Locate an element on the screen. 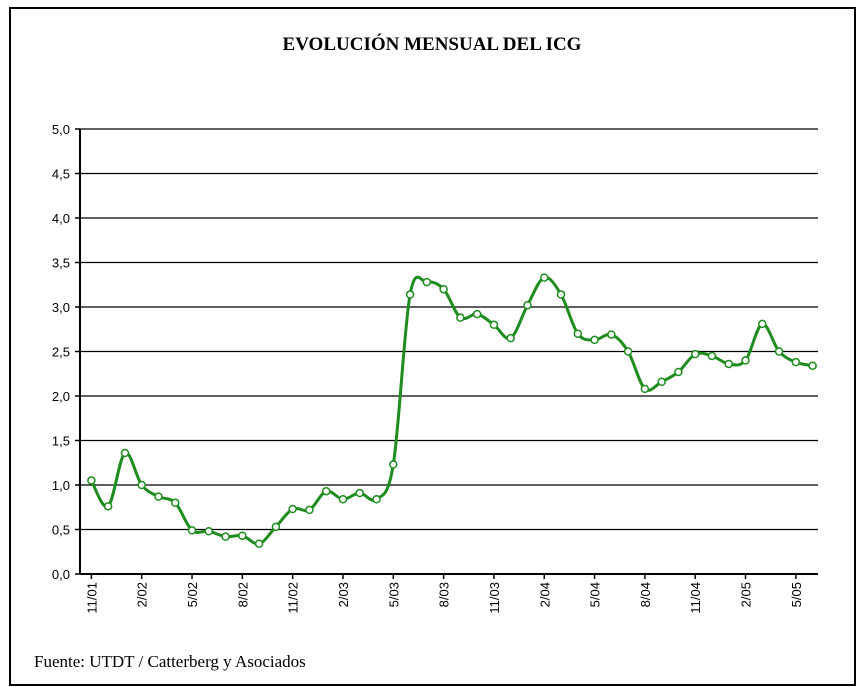  x-tick-label: 5/05 is located at coordinates (796, 594).